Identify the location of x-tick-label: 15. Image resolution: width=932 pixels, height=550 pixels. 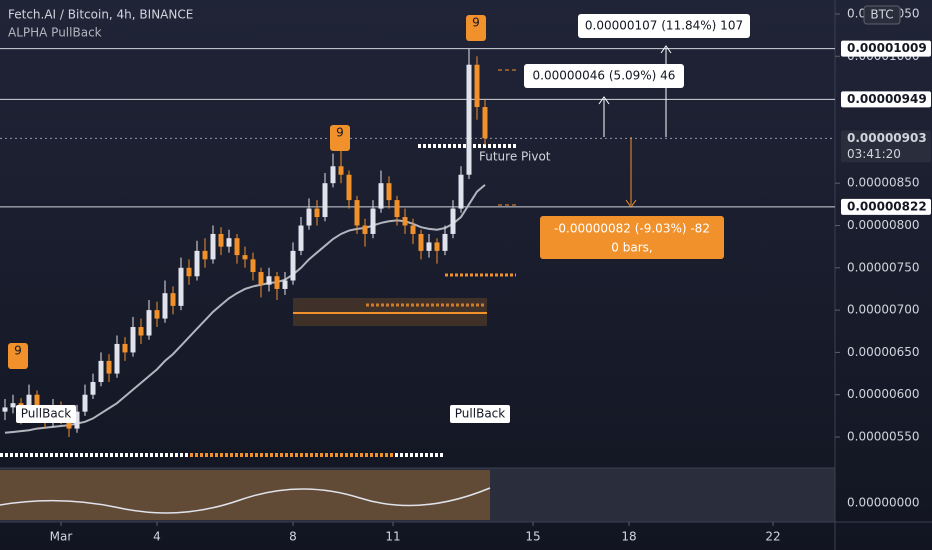
(532, 537).